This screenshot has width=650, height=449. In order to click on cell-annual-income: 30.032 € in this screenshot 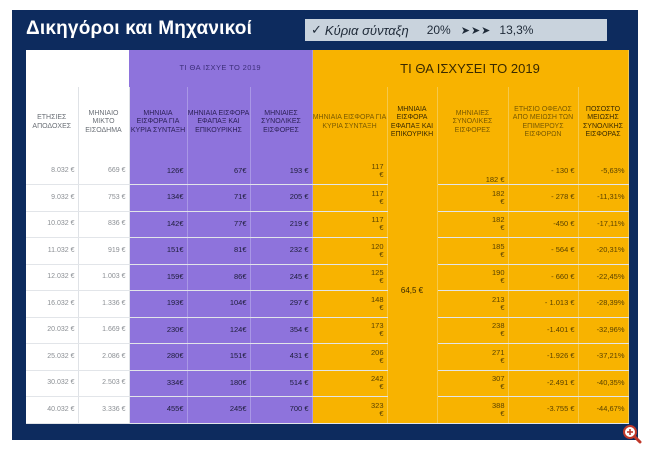, I will do `click(52, 383)`.